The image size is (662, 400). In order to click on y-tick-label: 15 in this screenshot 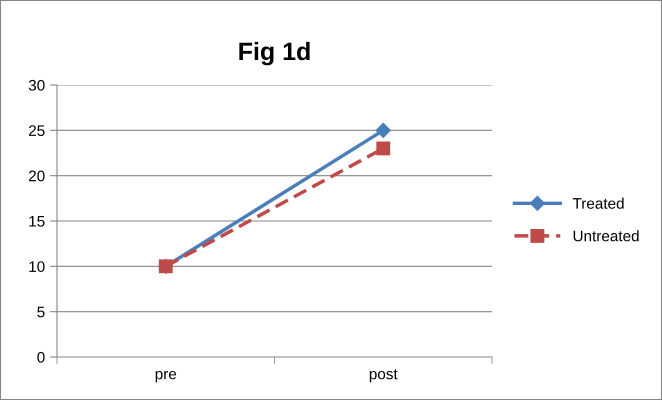, I will do `click(37, 221)`.